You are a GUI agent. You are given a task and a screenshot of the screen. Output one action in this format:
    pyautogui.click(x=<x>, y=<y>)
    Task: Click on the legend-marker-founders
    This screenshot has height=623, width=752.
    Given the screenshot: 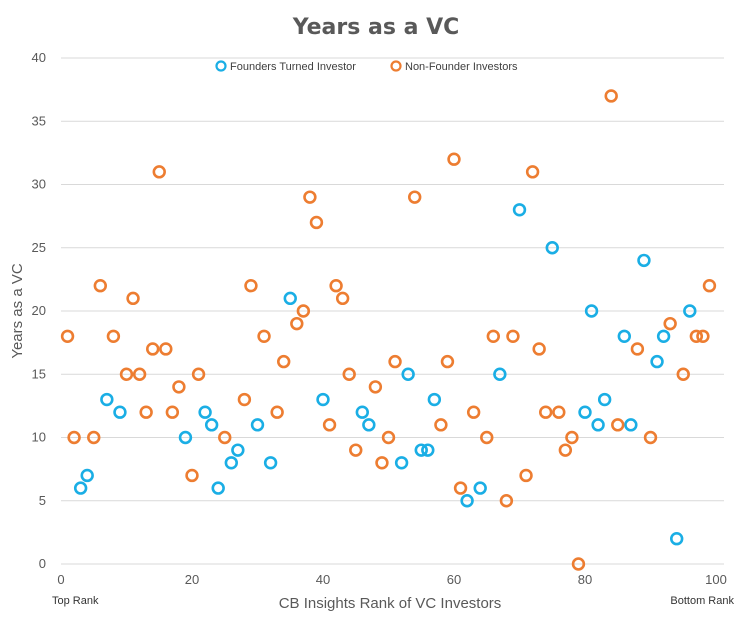 What is the action you would take?
    pyautogui.click(x=221, y=66)
    